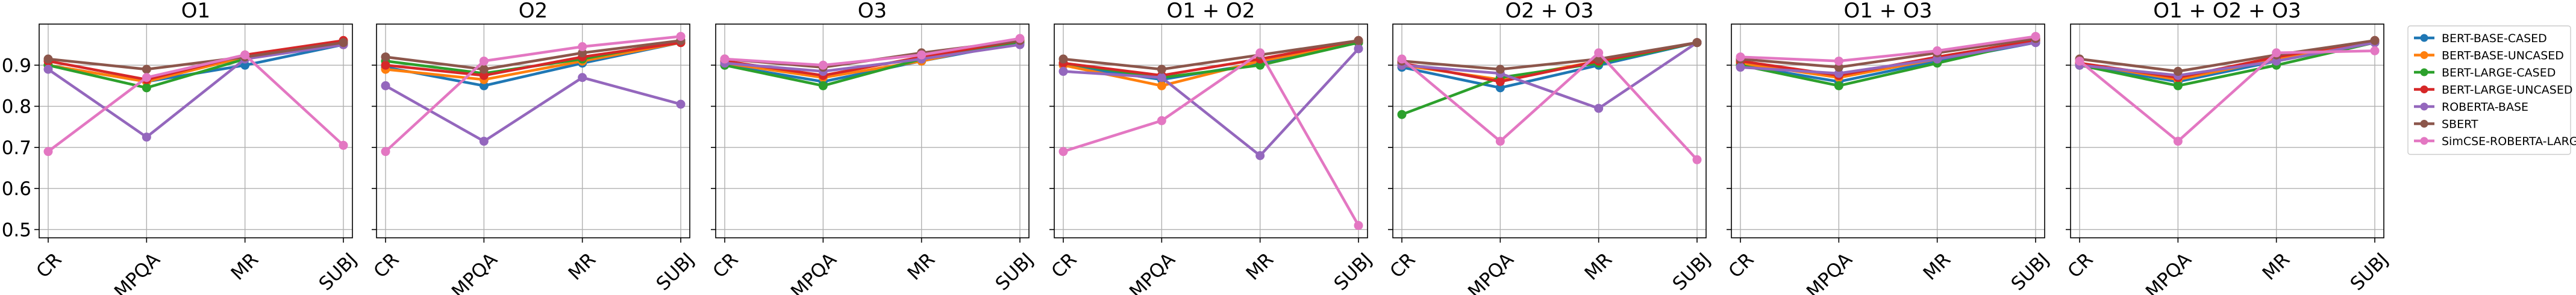  I want to click on series-line-bert-base-uncased, so click(1550, 61).